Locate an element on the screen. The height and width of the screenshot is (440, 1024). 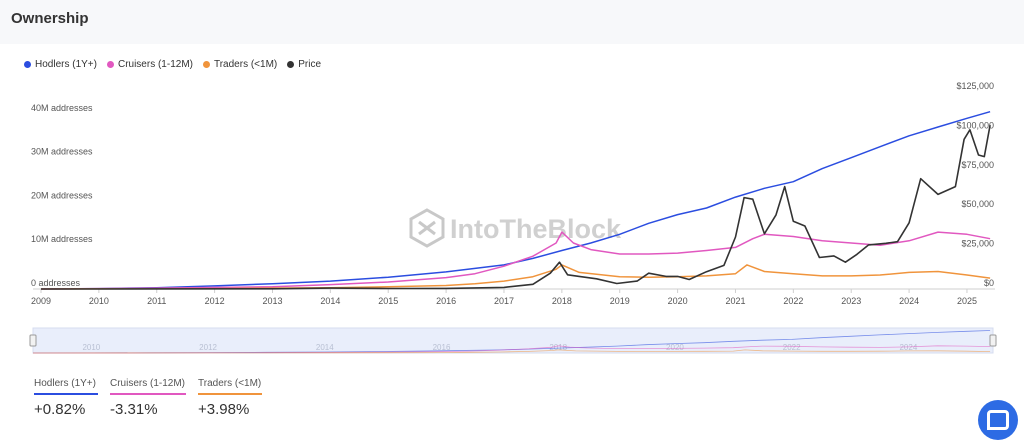
y-right-tick-label: $25,000 is located at coordinates (977, 244).